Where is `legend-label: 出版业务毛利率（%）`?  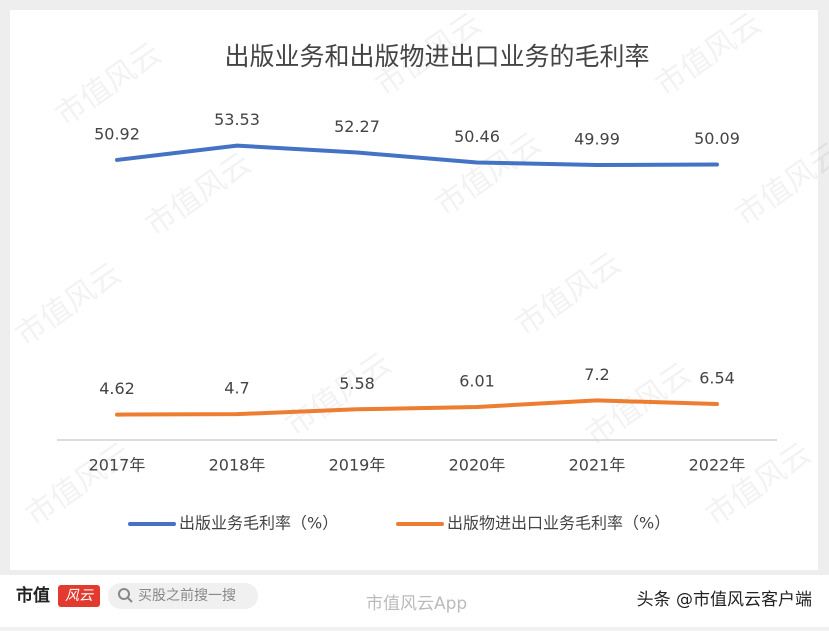
legend-label: 出版业务毛利率（%） is located at coordinates (258, 523).